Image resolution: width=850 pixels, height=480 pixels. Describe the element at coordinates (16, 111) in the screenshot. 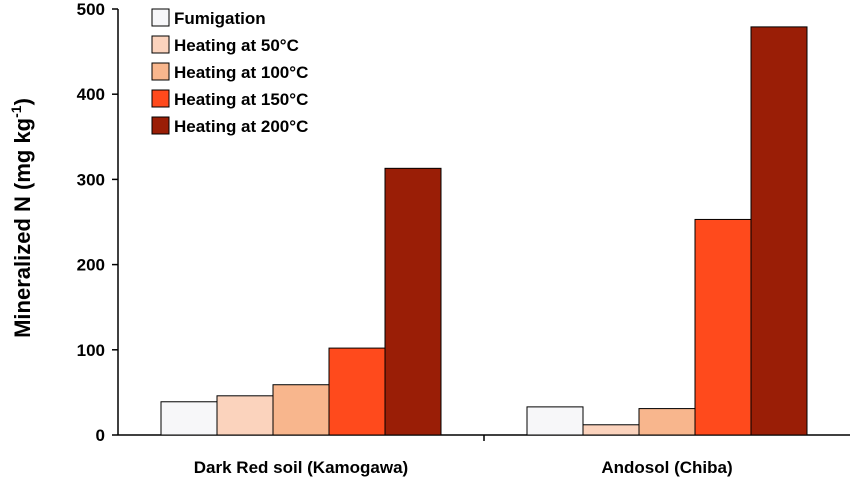

I see `y-axis-title-superscript: -1` at that location.